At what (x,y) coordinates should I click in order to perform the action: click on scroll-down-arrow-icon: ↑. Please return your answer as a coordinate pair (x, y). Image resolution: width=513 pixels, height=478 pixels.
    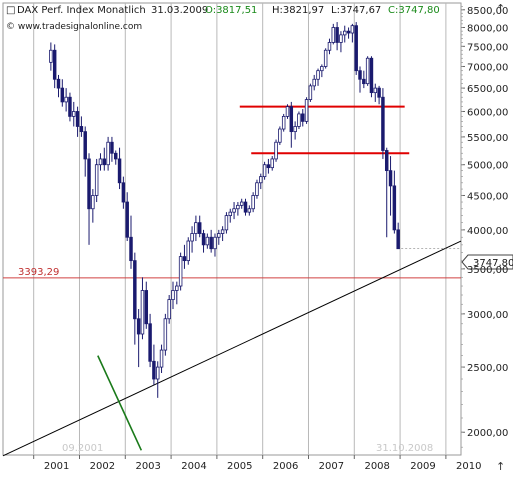
    Looking at the image, I should click on (500, 466).